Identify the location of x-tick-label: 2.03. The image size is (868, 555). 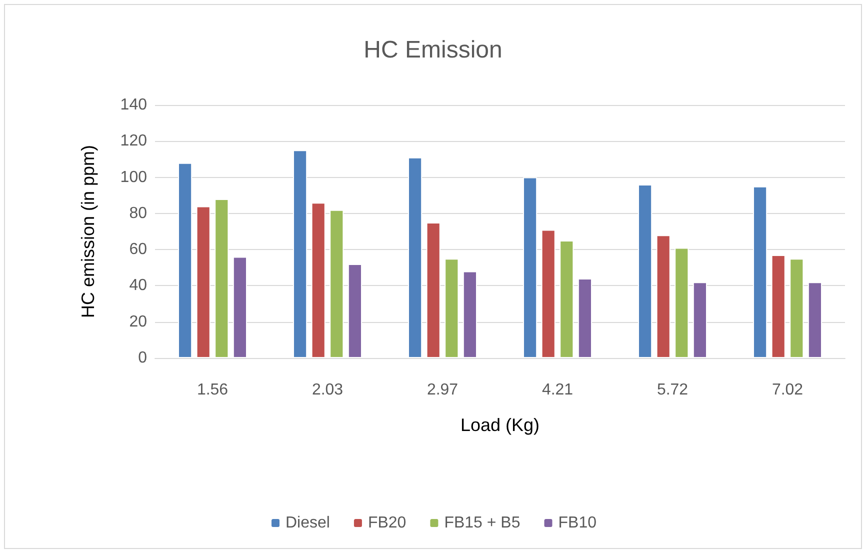
(328, 390).